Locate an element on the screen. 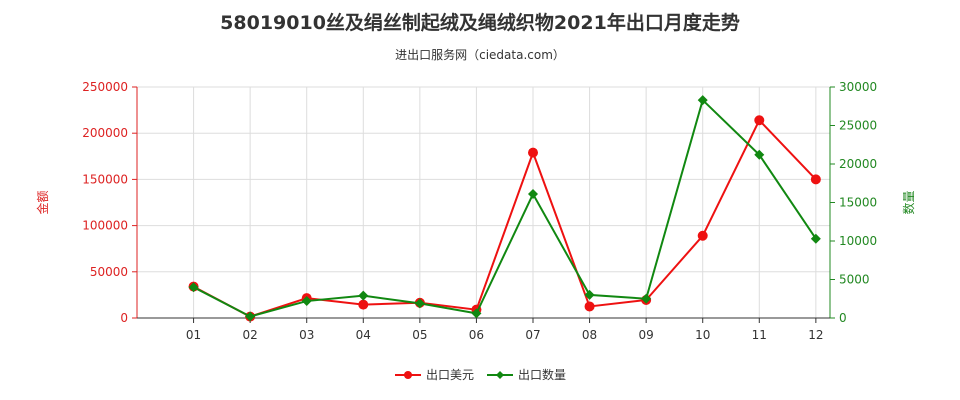 The height and width of the screenshot is (400, 960). y-left-tick-label: 100000 is located at coordinates (105, 226).